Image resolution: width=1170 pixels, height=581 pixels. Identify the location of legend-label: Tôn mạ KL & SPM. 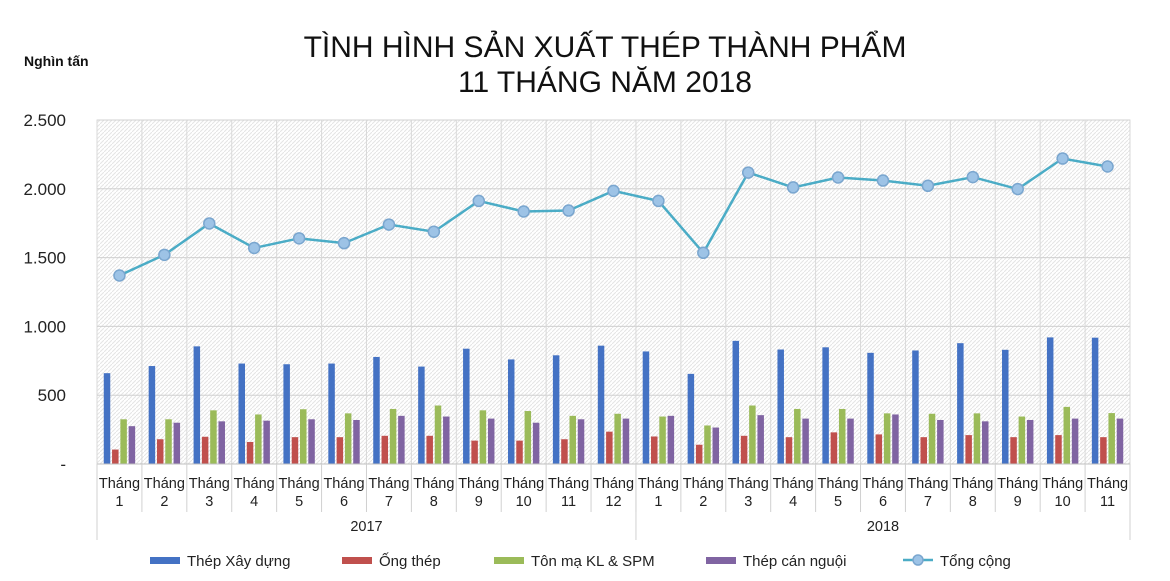
(593, 561).